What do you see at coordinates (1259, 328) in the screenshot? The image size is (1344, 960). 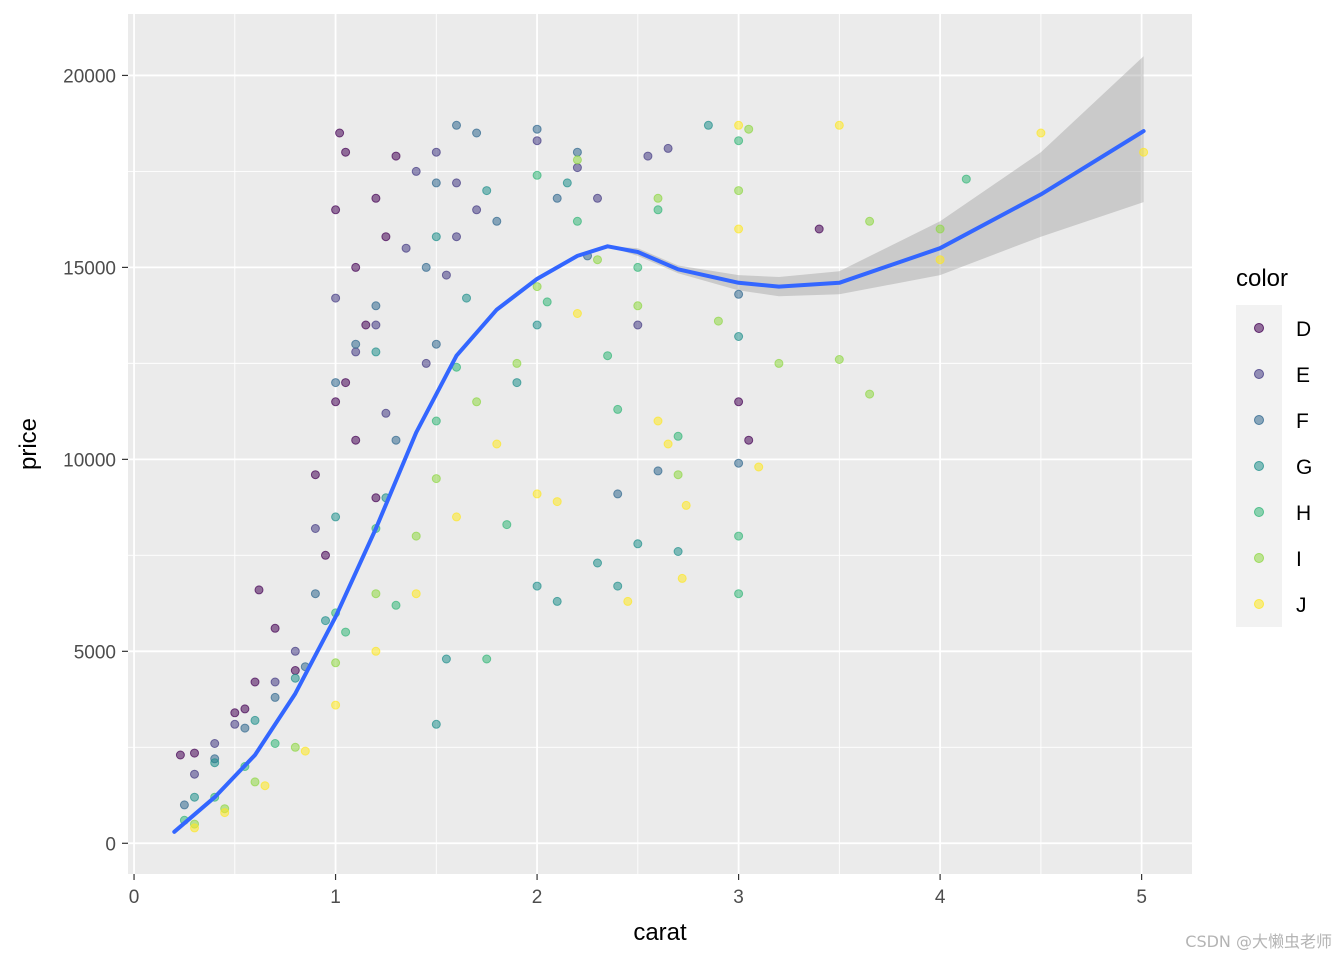 I see `legend-key-D` at bounding box center [1259, 328].